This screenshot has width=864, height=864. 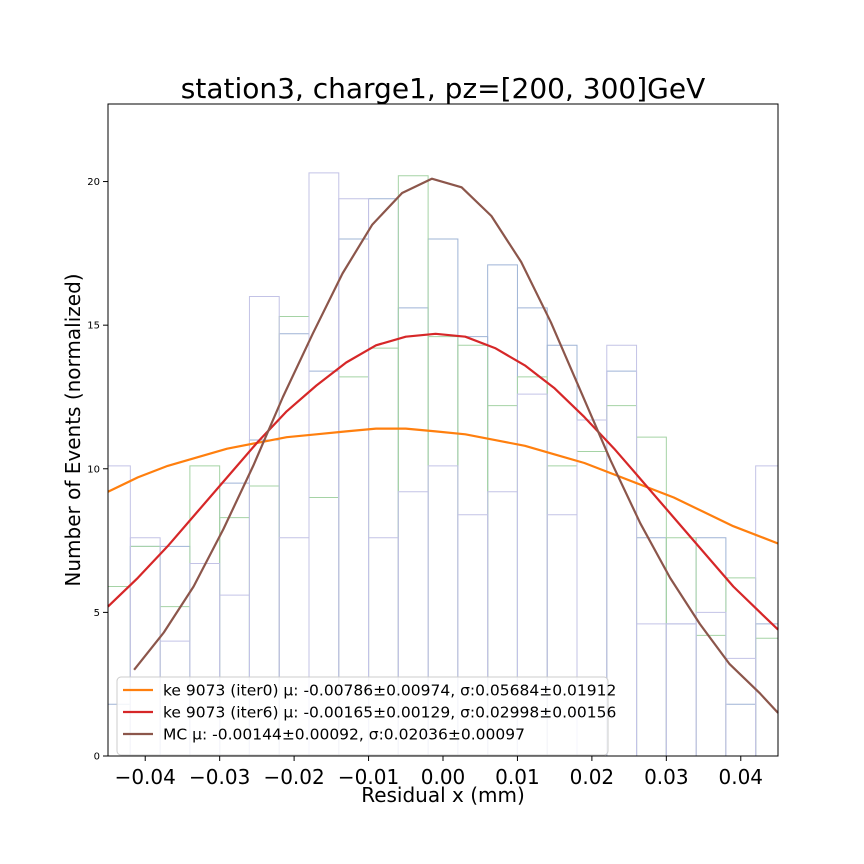 I want to click on y-tick-label: 5, so click(x=97, y=613).